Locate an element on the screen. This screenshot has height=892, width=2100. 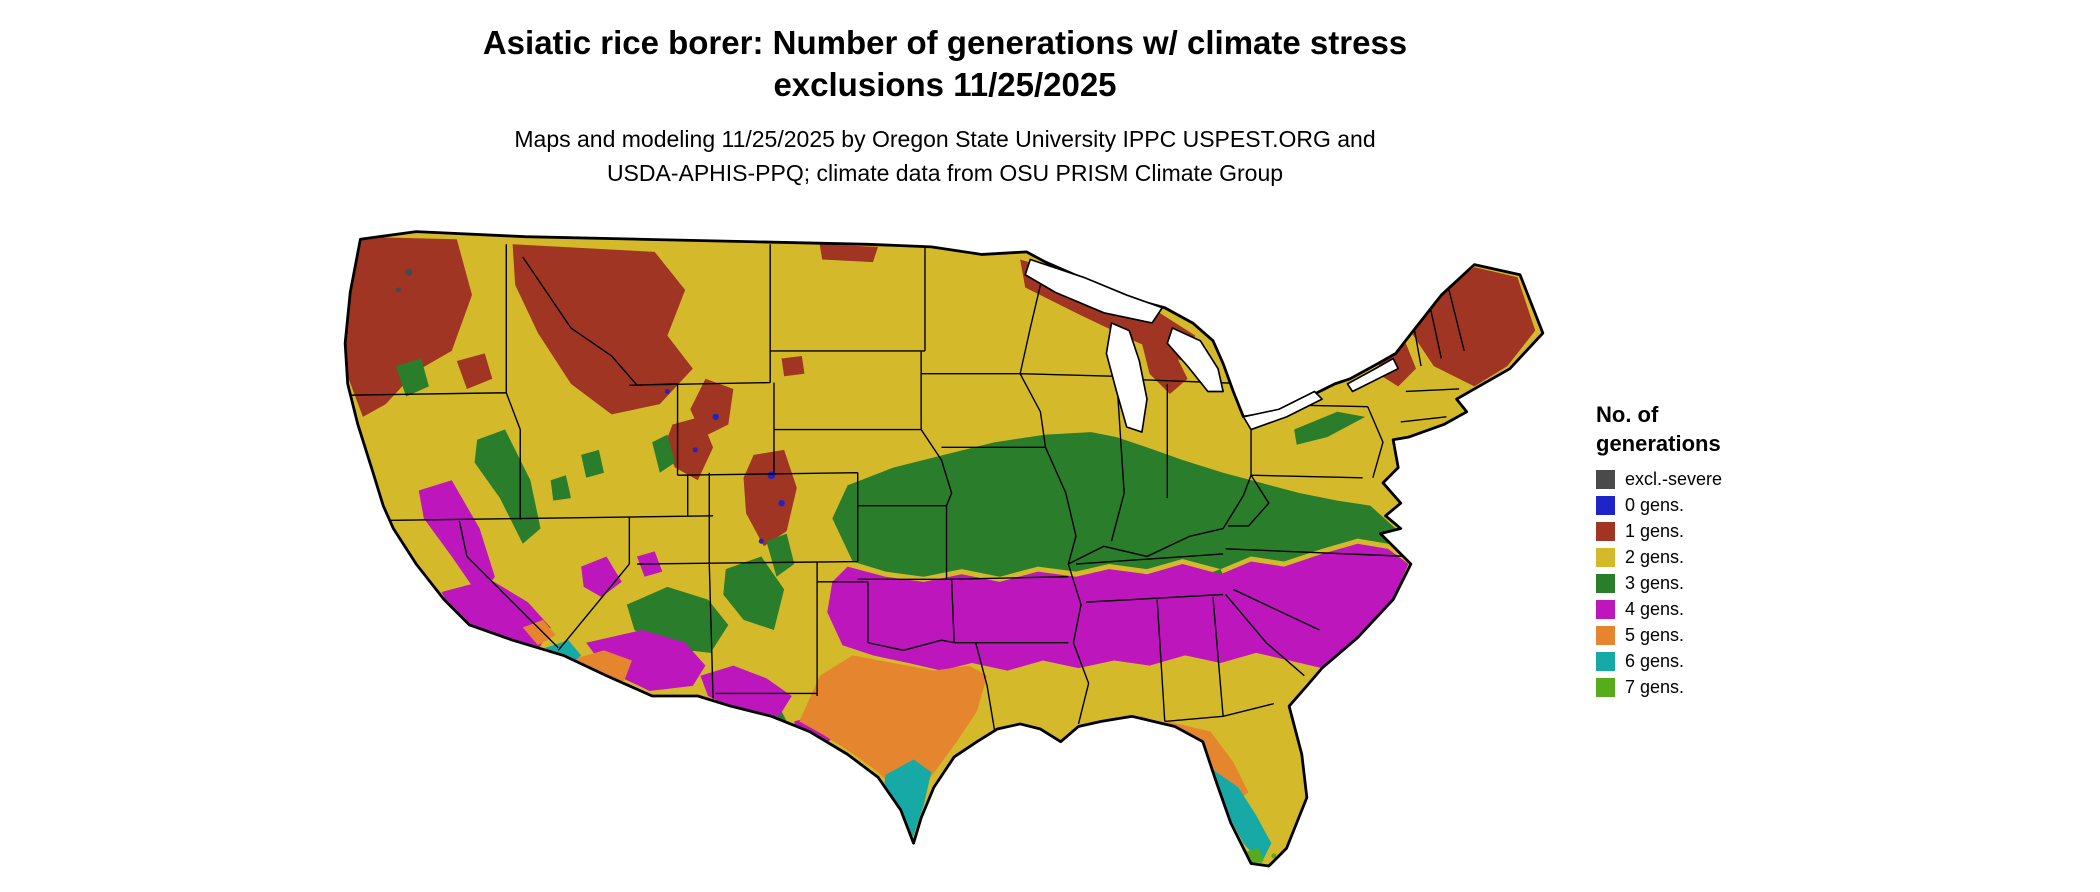
legend-swatch-4-gens is located at coordinates (1605, 609).